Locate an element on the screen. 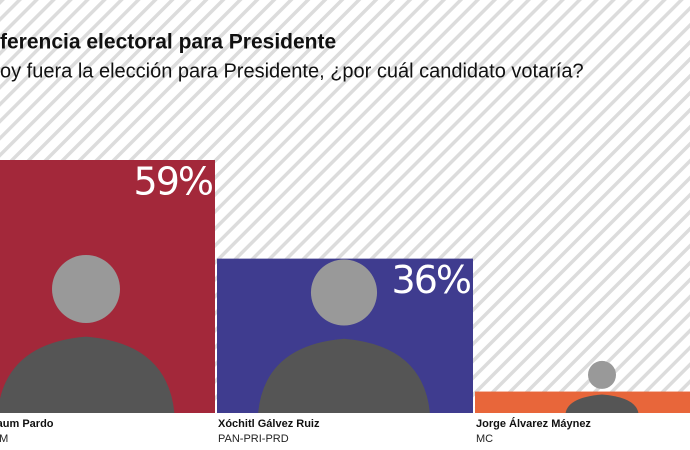  party-name: PT-PVEM is located at coordinates (4, 439).